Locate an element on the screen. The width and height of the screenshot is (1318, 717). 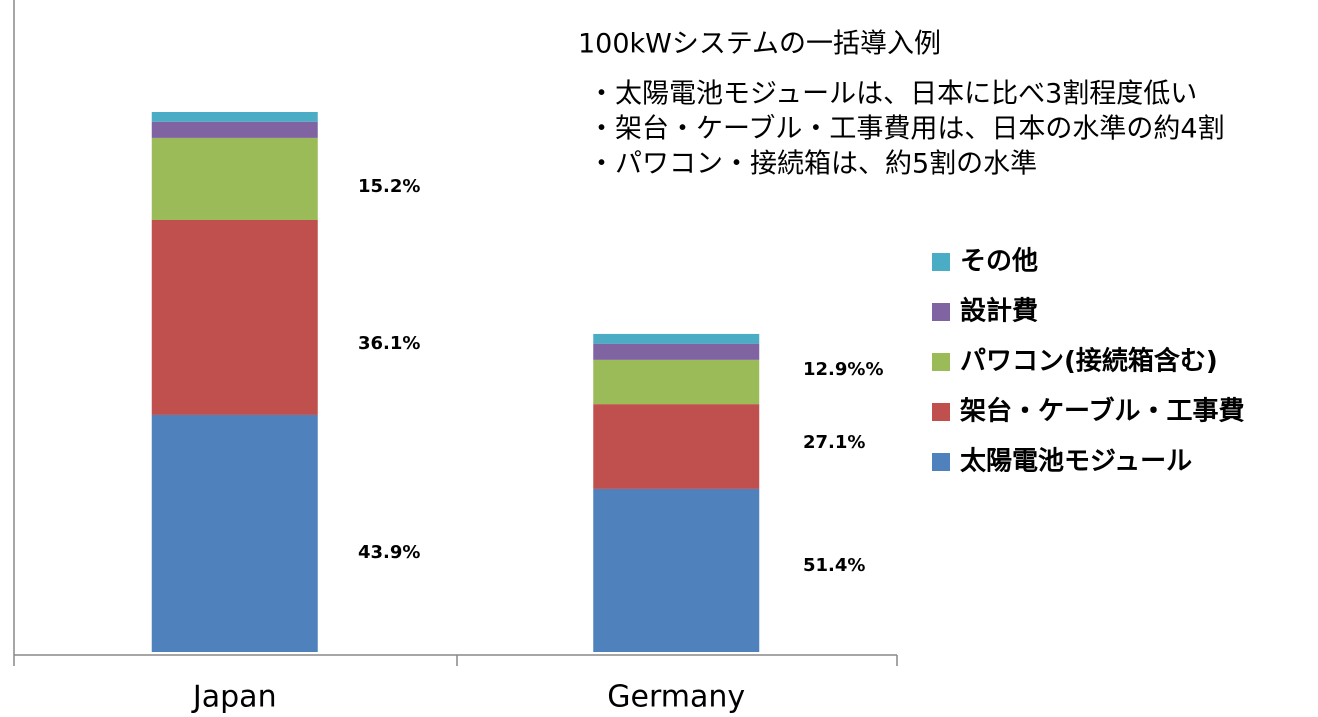
segment-label: 51.4% is located at coordinates (834, 565).